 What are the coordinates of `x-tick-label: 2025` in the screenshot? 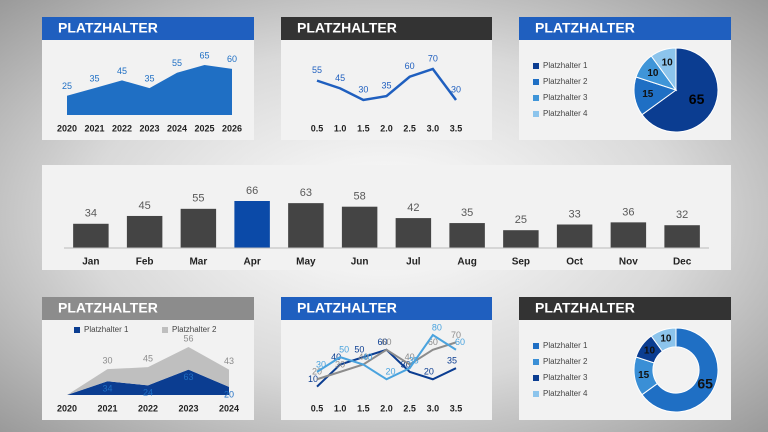 It's located at (204, 128).